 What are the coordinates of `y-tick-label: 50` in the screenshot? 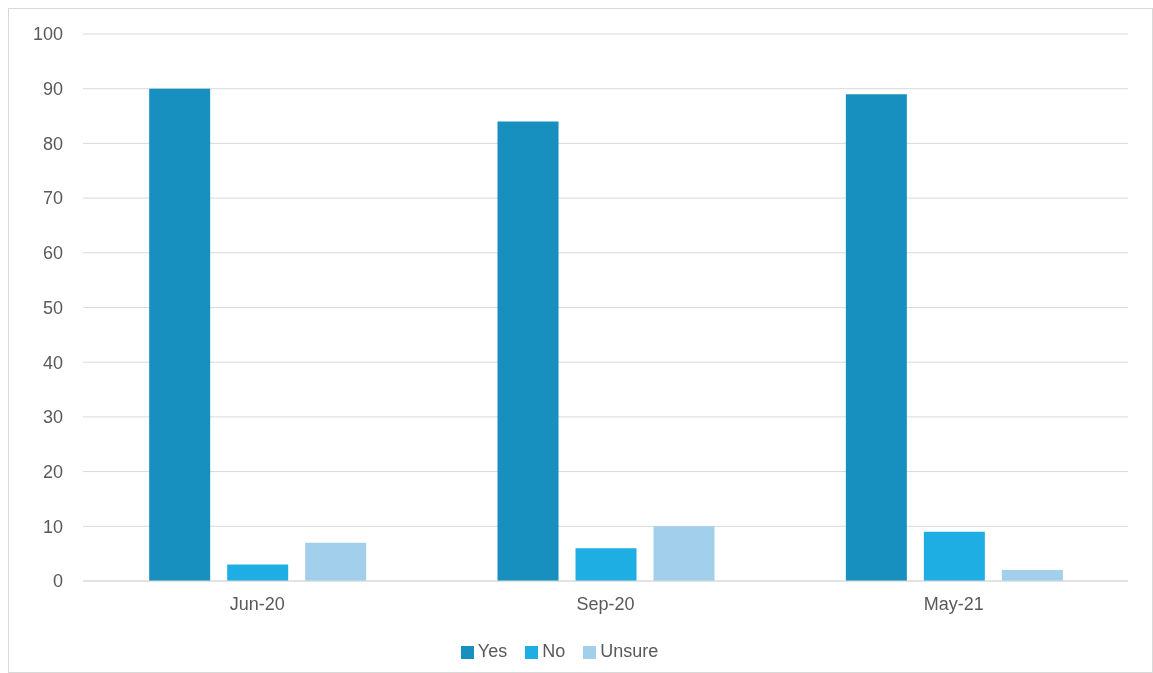 It's located at (52, 307).